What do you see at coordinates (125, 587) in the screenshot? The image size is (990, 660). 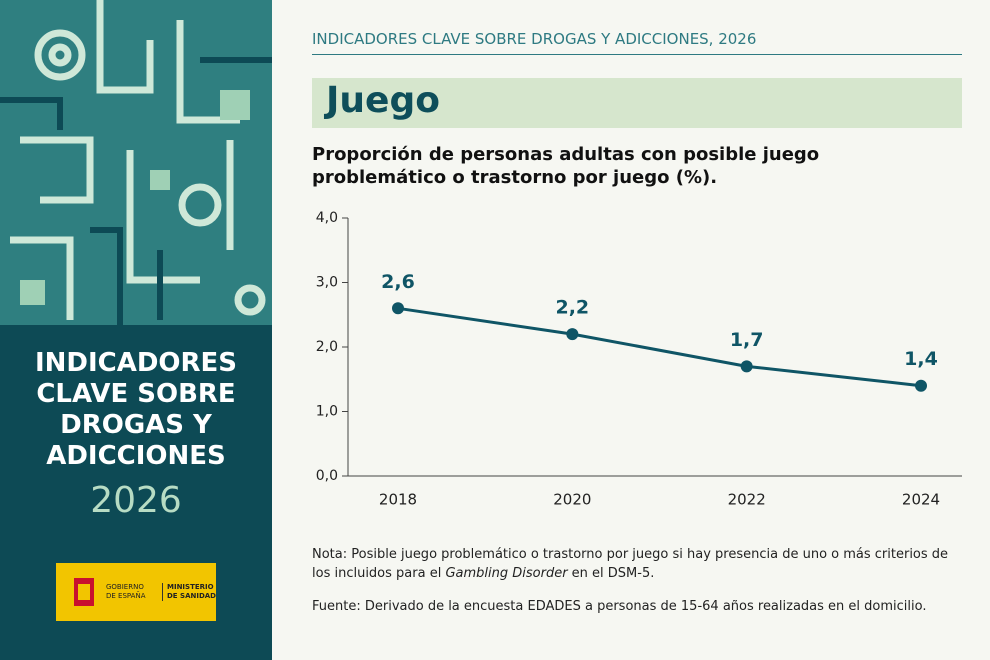 I see `logo-text: GOBIERNO` at bounding box center [125, 587].